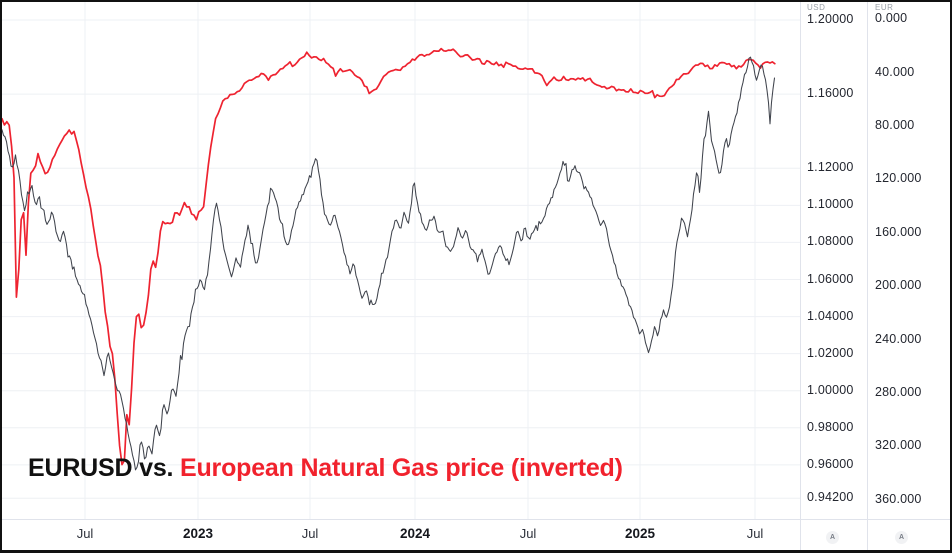  What do you see at coordinates (898, 445) in the screenshot?
I see `eur-tick-label: 320.000` at bounding box center [898, 445].